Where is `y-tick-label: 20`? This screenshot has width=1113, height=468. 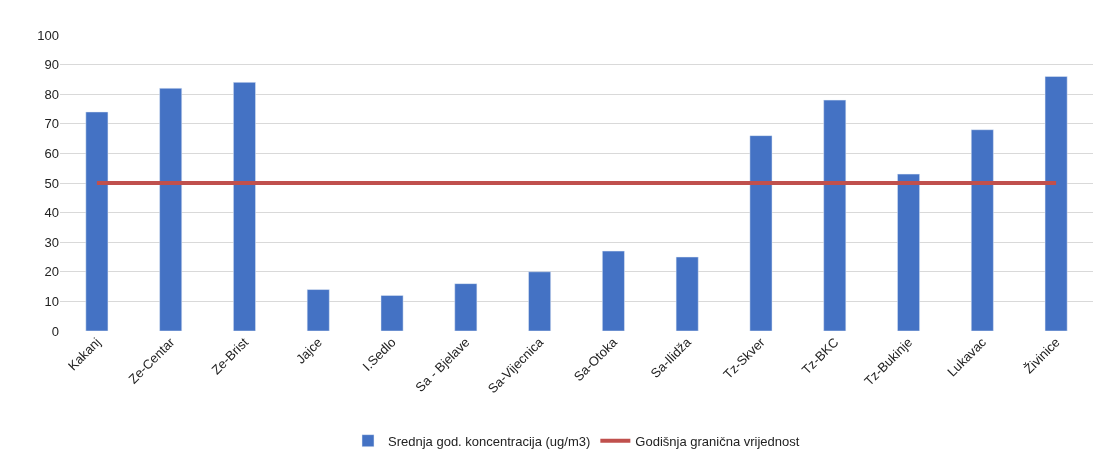 y-tick-label: 20 is located at coordinates (51, 272).